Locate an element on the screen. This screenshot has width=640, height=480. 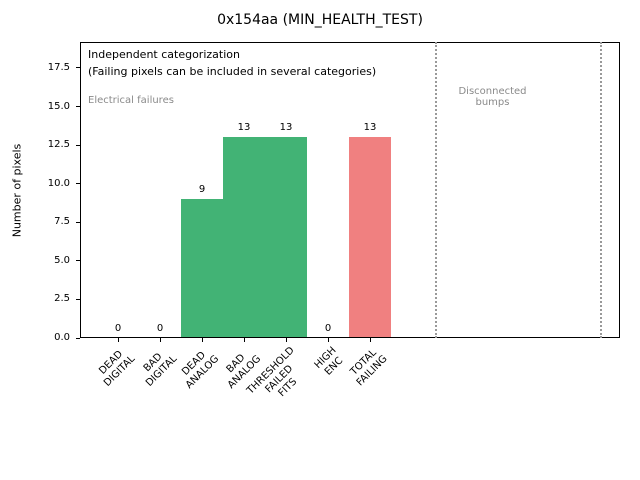
y-axis-tick-label: 12.5 is located at coordinates (58, 145).